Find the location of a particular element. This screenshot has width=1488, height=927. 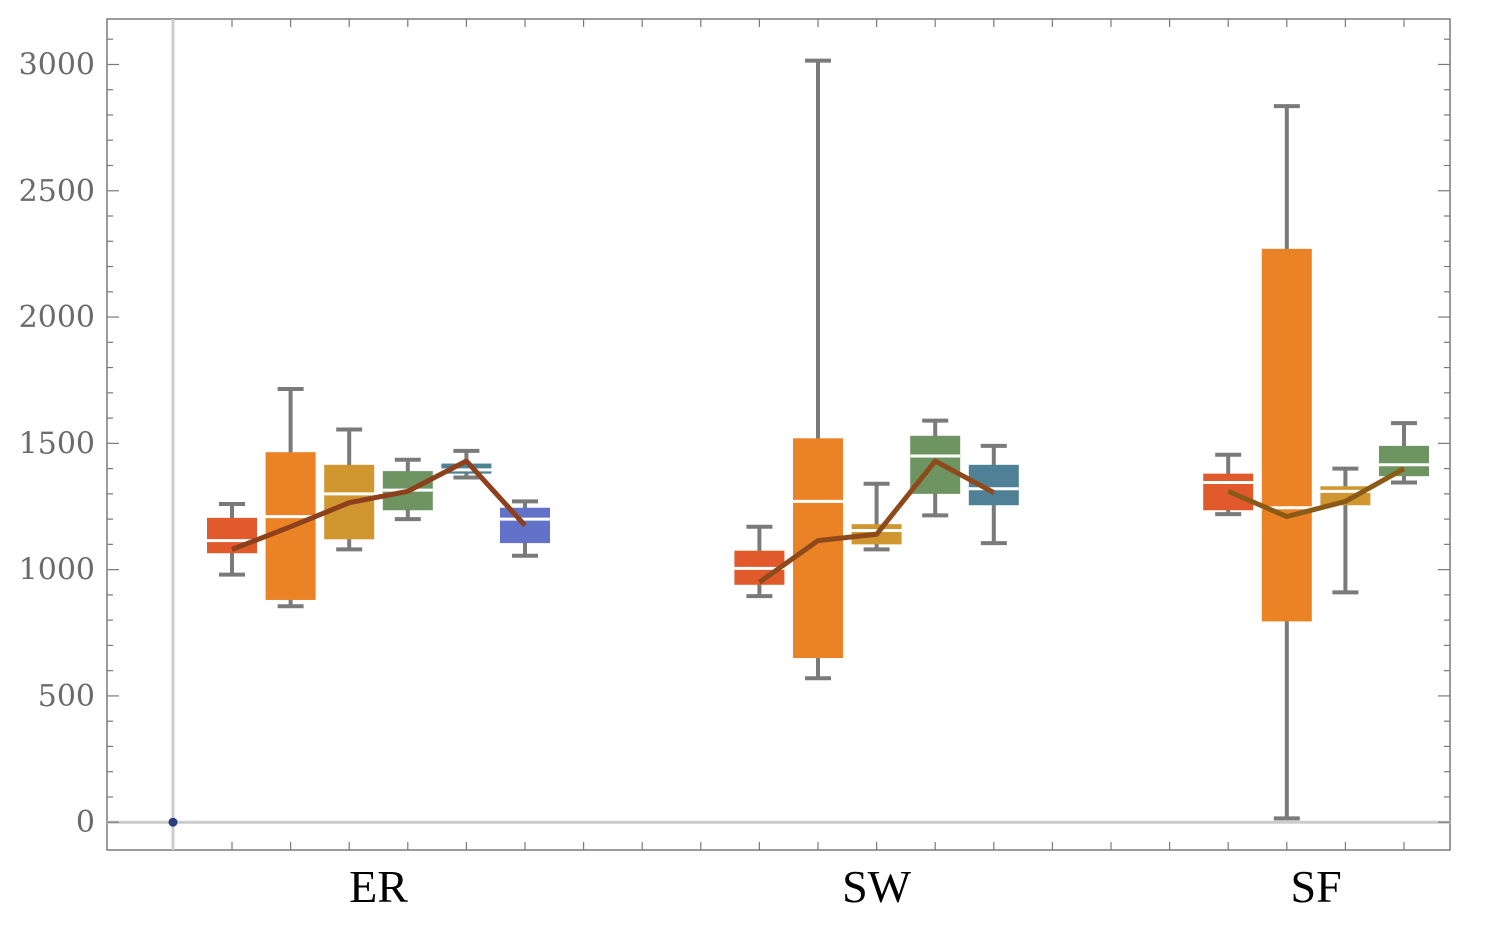

trend-line-sf is located at coordinates (1316, 493).